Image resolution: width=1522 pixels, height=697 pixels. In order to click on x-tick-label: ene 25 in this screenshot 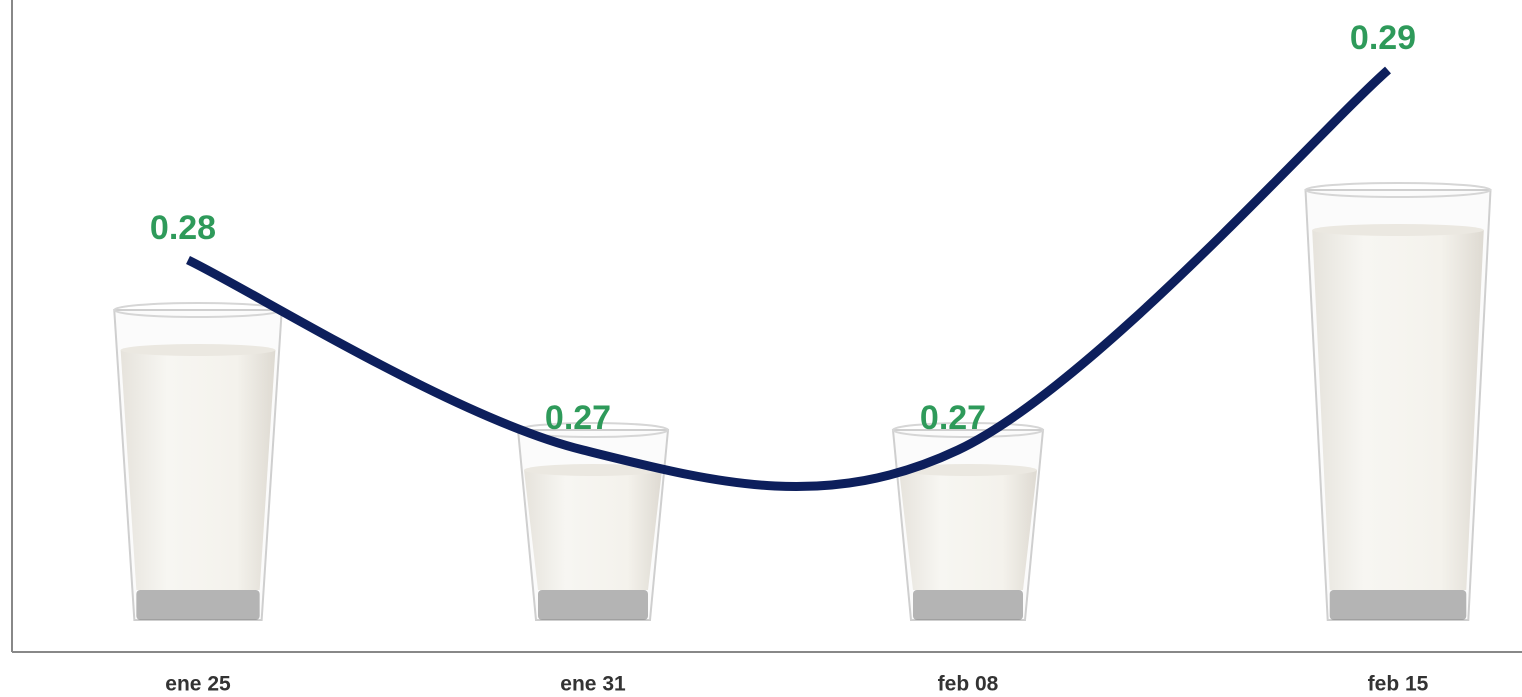, I will do `click(198, 684)`.